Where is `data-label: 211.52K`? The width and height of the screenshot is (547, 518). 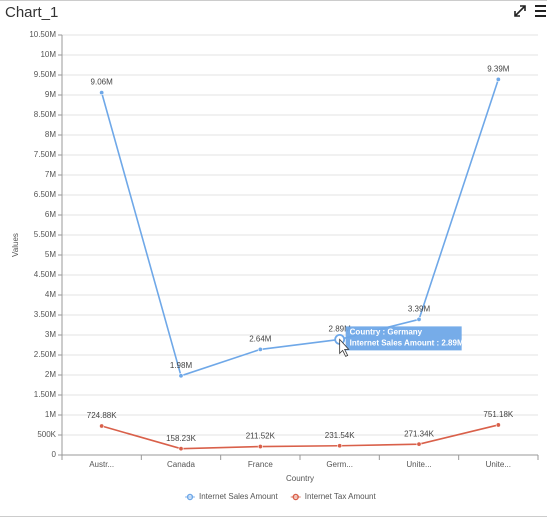
data-label: 211.52K is located at coordinates (261, 436).